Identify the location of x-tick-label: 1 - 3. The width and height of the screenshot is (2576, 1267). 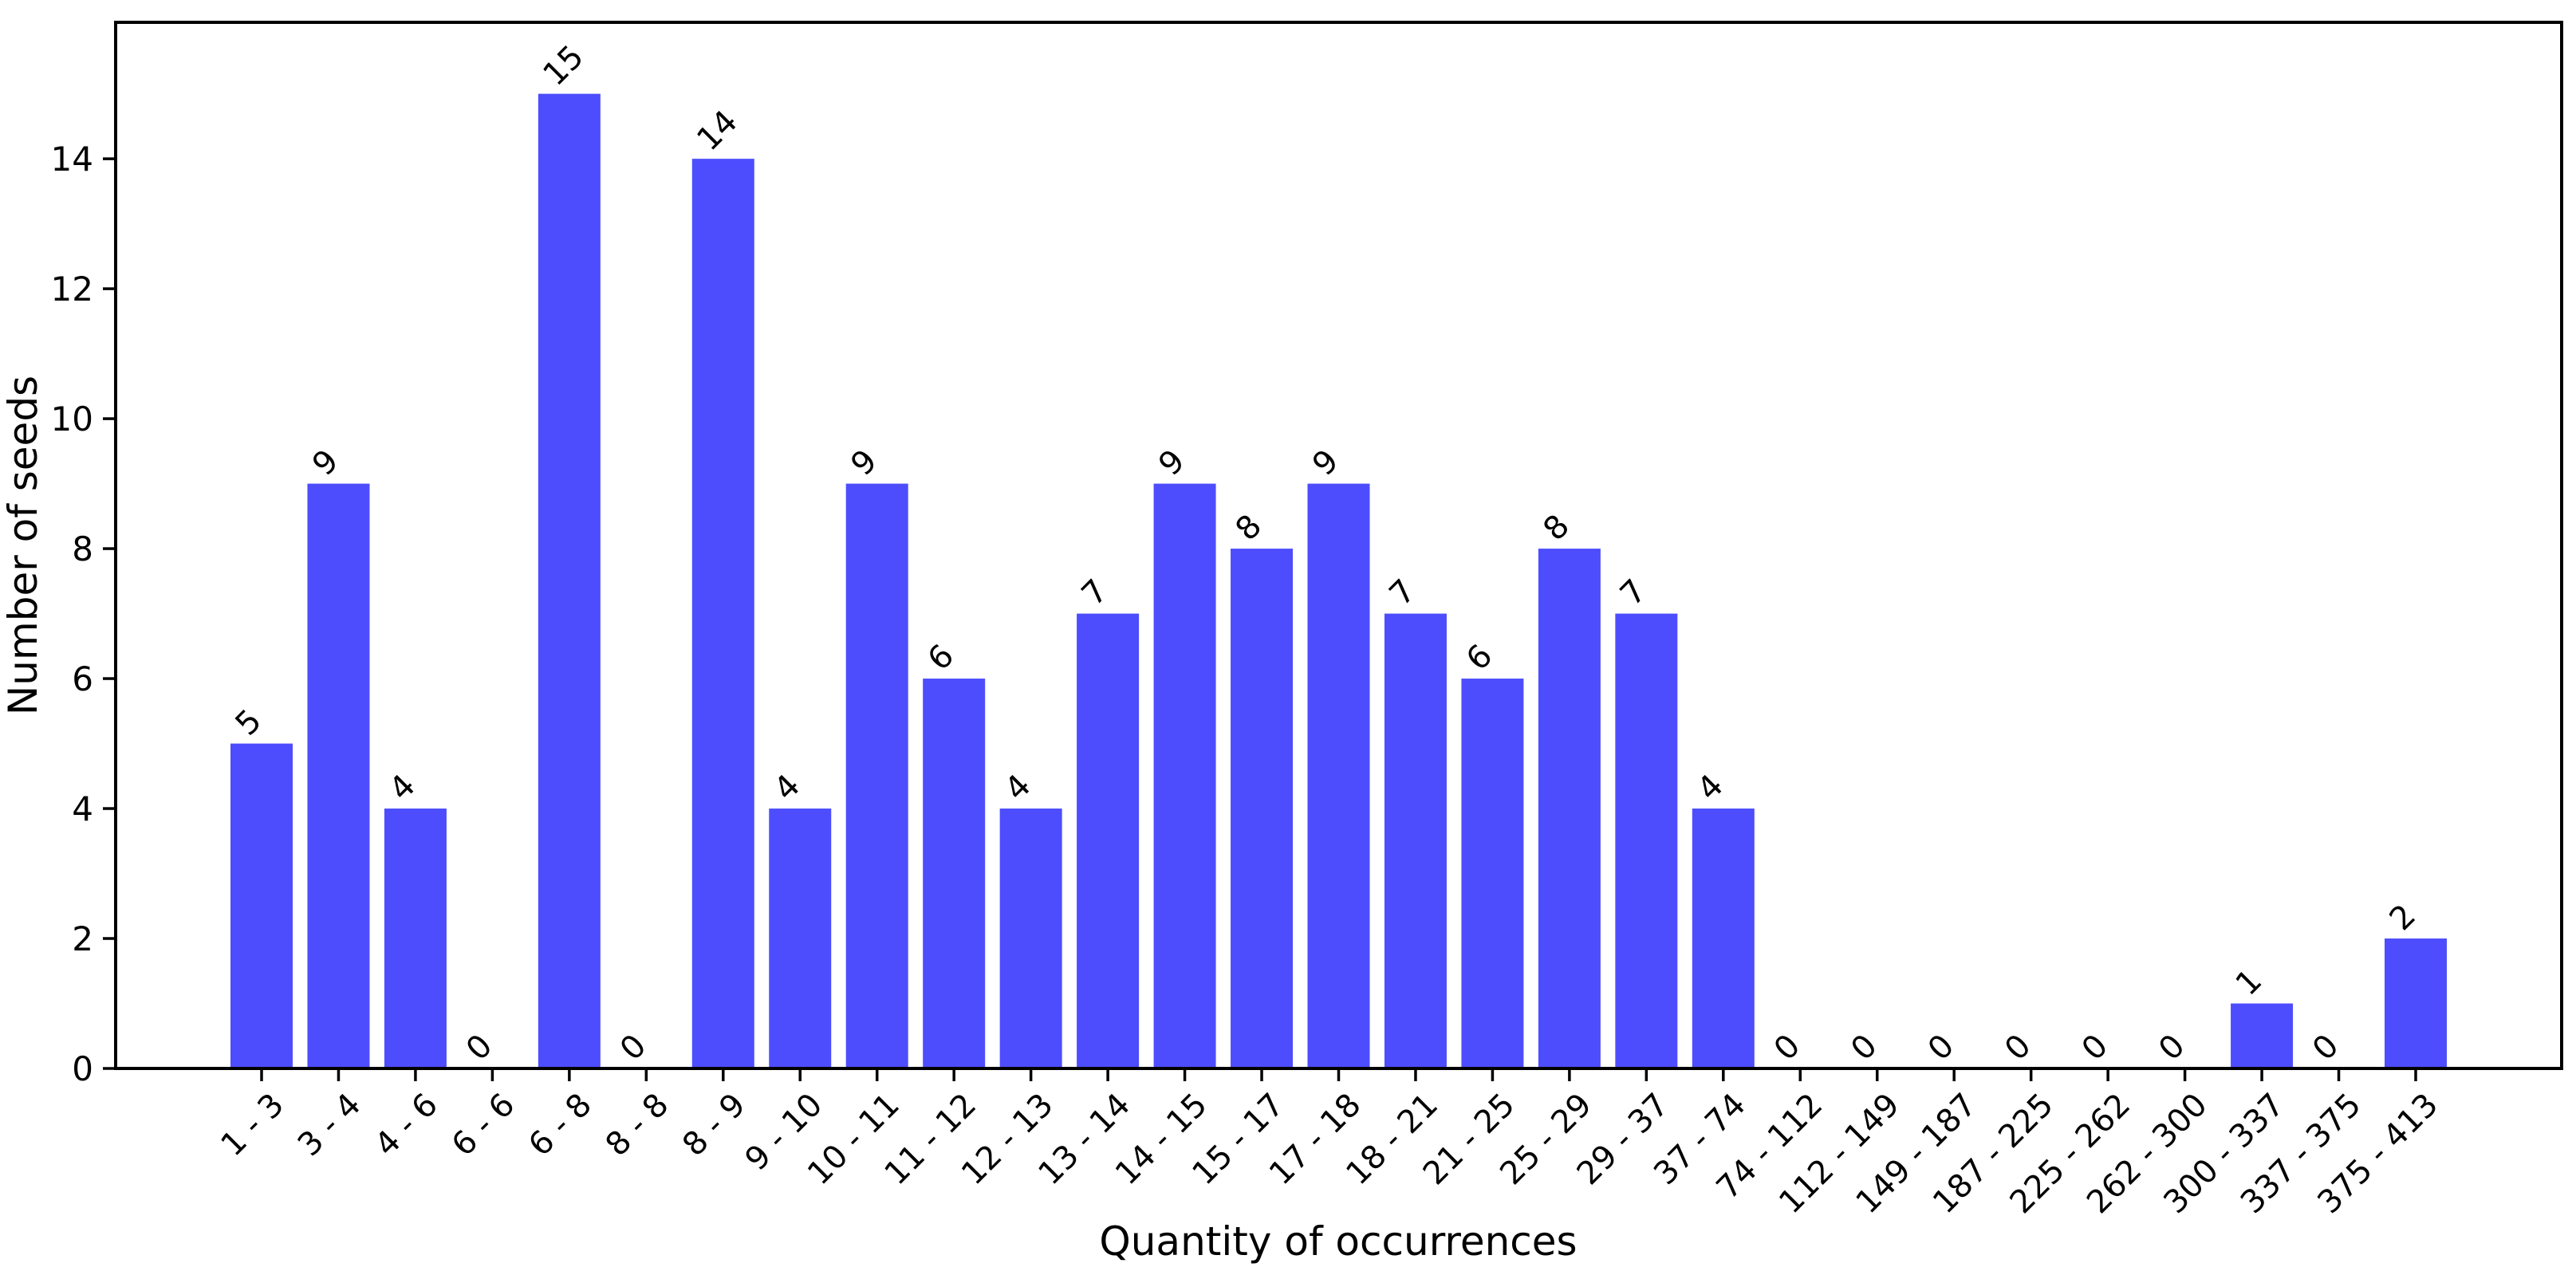
(252, 1125).